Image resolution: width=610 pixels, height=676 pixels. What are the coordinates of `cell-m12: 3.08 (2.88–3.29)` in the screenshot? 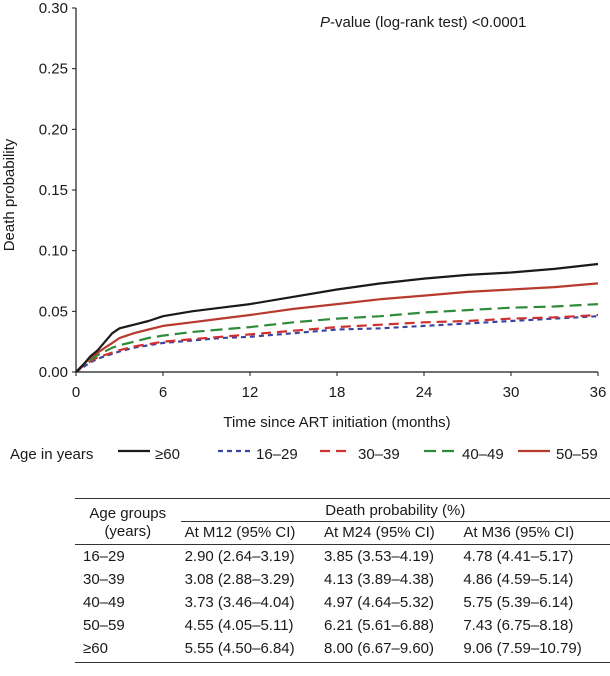 It's located at (239, 579).